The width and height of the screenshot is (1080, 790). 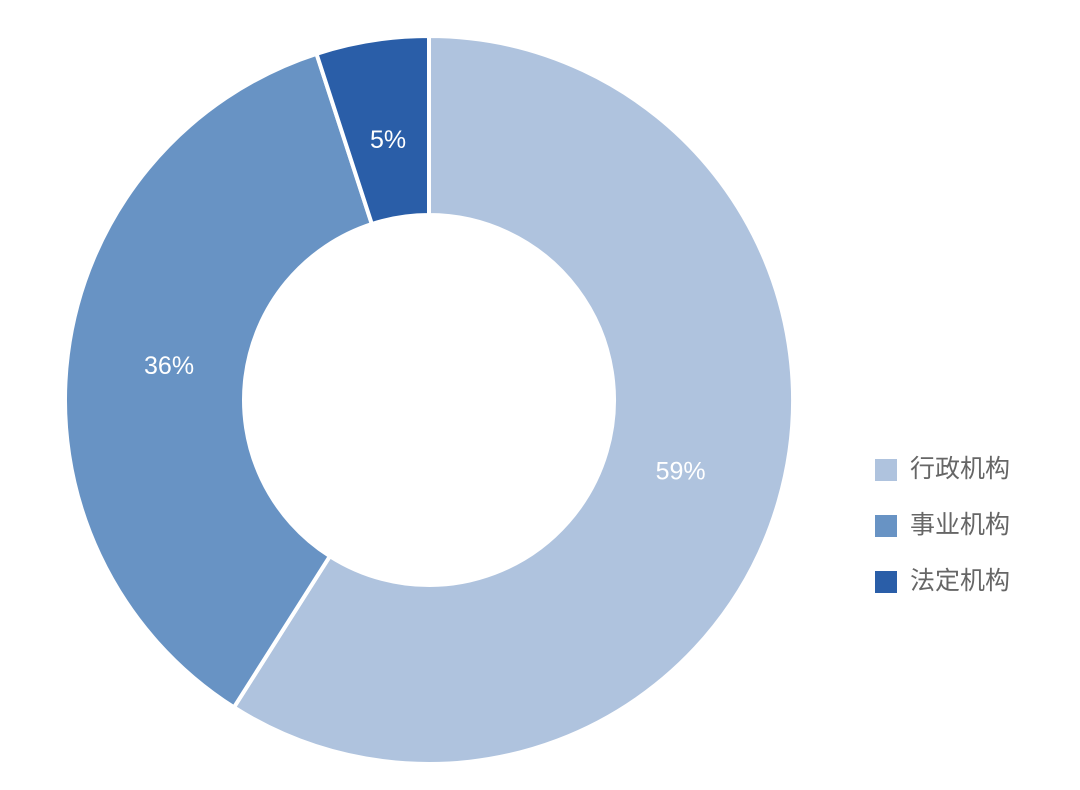 I want to click on slice-label: 5%, so click(x=388, y=140).